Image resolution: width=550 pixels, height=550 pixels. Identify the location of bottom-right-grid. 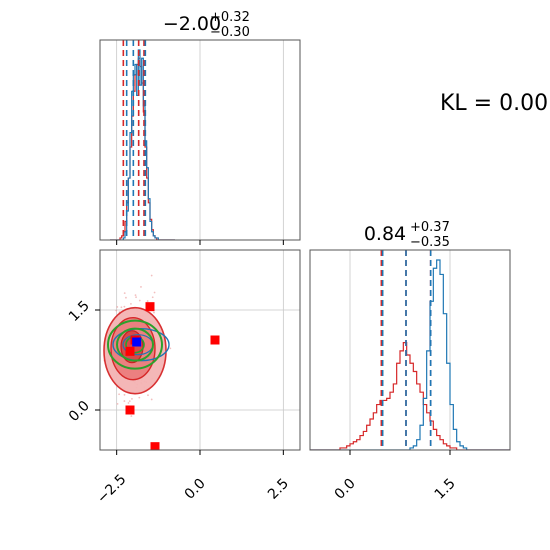
(400, 350).